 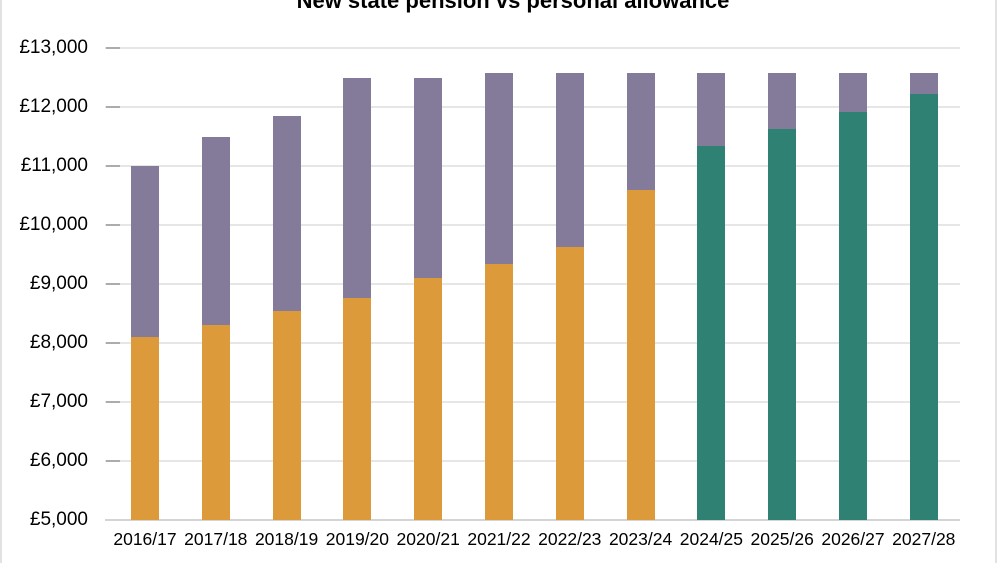 I want to click on y-axis-label: £11,000, so click(x=54, y=165).